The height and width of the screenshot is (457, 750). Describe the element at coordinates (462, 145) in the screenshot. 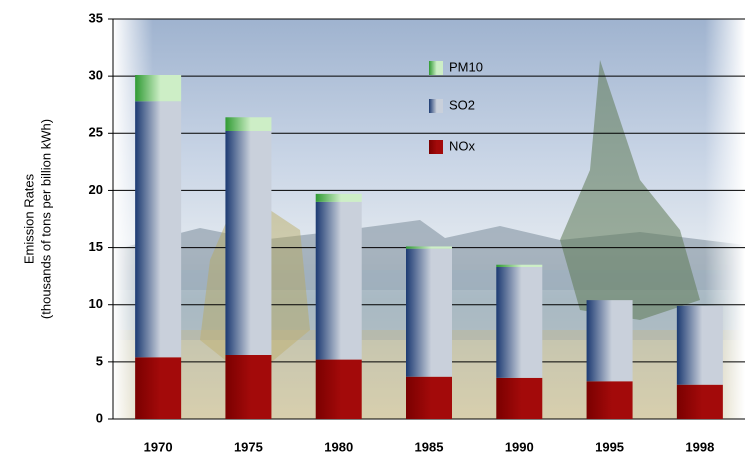

I see `legend-label: NOx` at that location.